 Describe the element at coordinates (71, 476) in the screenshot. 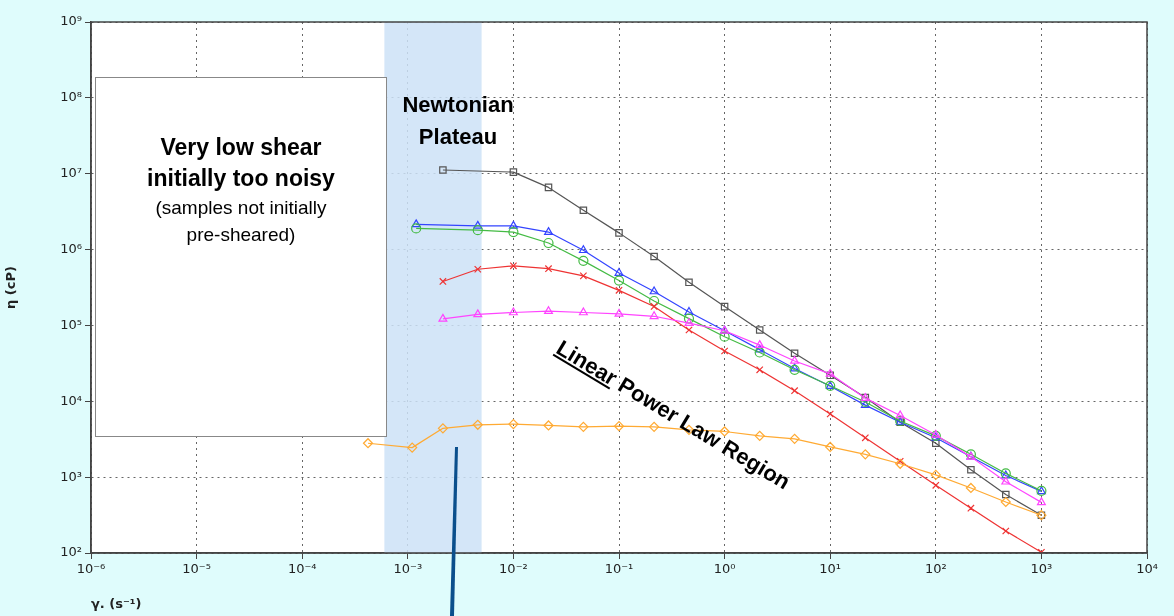

I see `y-tick-label: 10³` at that location.